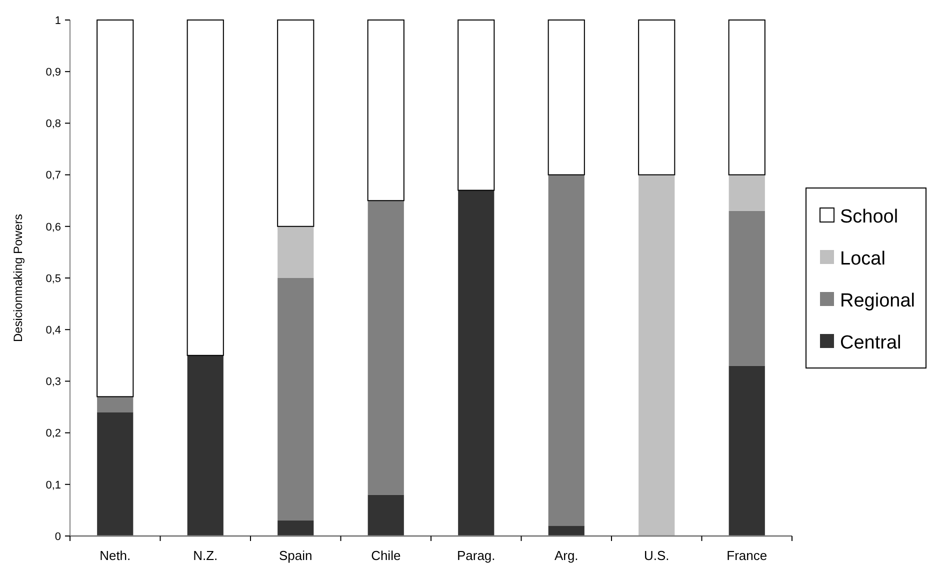 The width and height of the screenshot is (940, 584). Describe the element at coordinates (747, 555) in the screenshot. I see `x-tick-label: France` at that location.